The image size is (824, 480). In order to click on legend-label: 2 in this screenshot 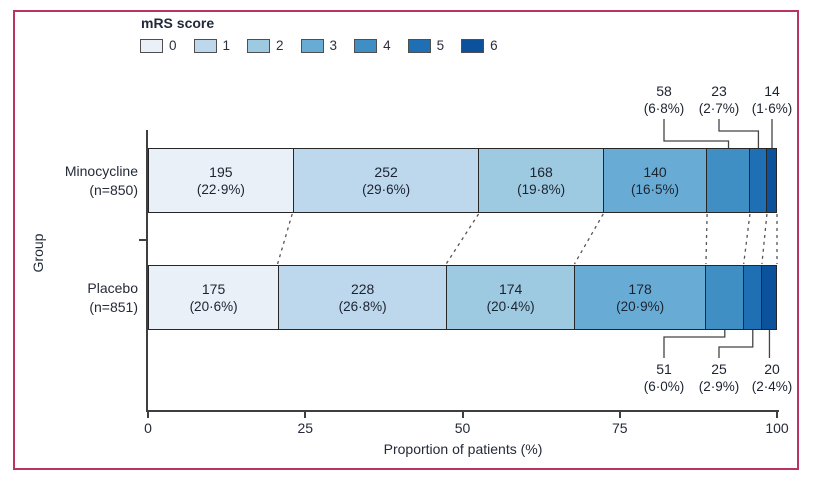, I will do `click(280, 45)`.